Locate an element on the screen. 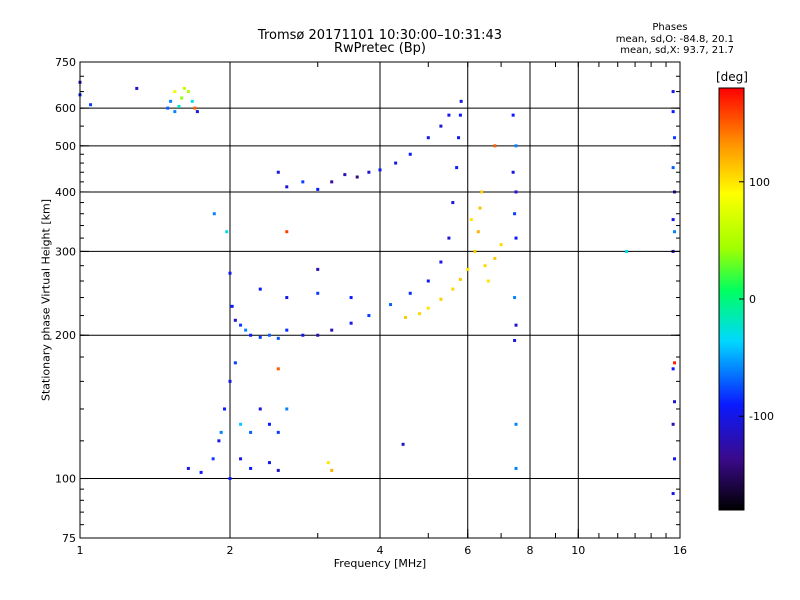 The width and height of the screenshot is (800, 600). chart-subtitle: RwPretec (Bp) is located at coordinates (380, 48).